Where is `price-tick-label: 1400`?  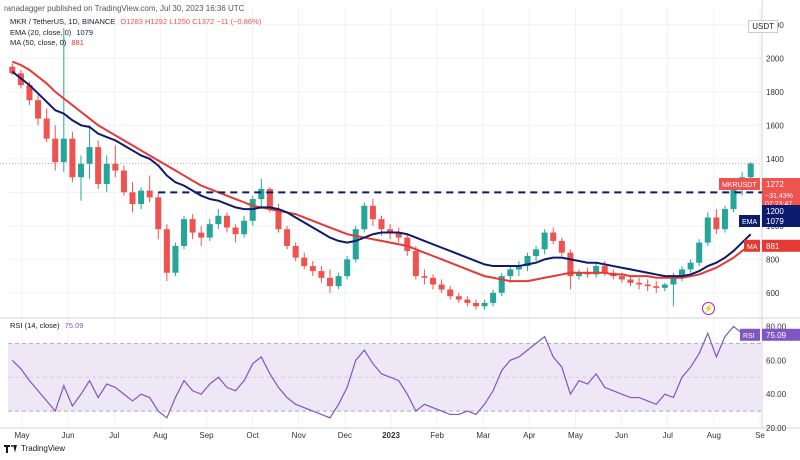
price-tick-label: 1400 is located at coordinates (775, 159).